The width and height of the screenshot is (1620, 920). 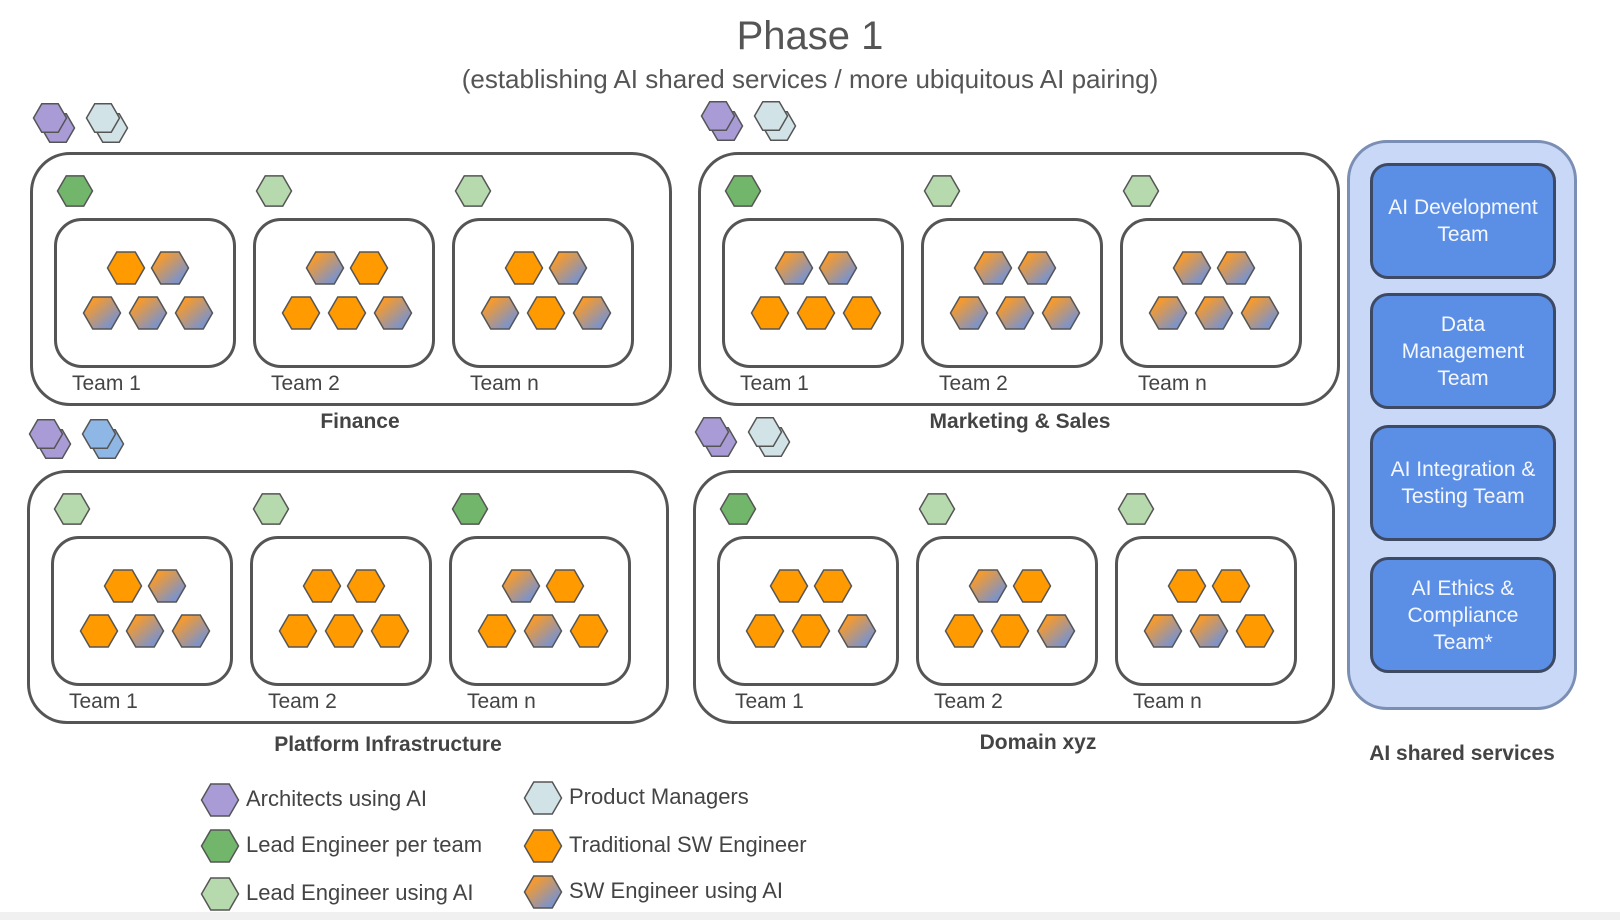 What do you see at coordinates (1020, 421) in the screenshot?
I see `domain-label: Marketing & Sales` at bounding box center [1020, 421].